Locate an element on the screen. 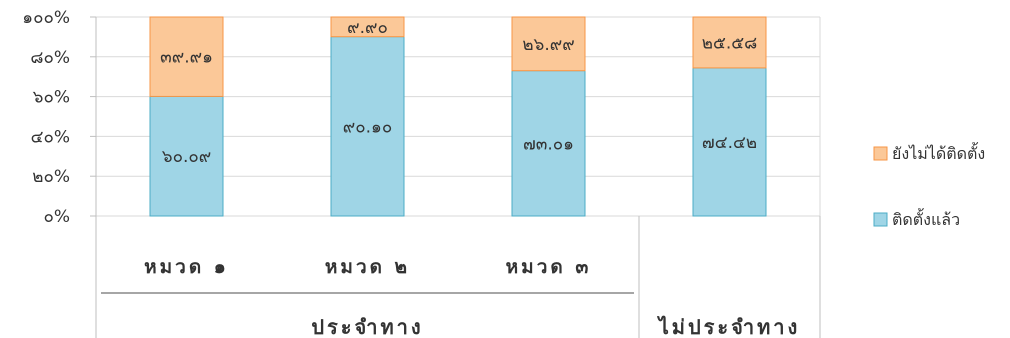  data-label-installed: ๗๔.๔๒ is located at coordinates (729, 143).